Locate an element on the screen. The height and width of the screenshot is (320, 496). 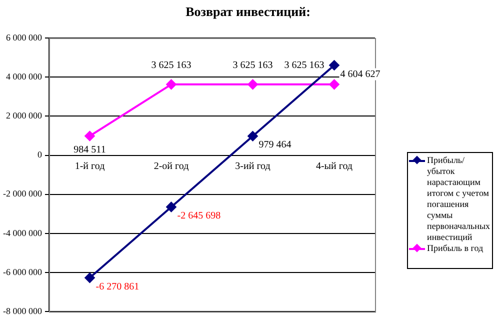
y-tick-label: -4 000 000 is located at coordinates (22, 233).